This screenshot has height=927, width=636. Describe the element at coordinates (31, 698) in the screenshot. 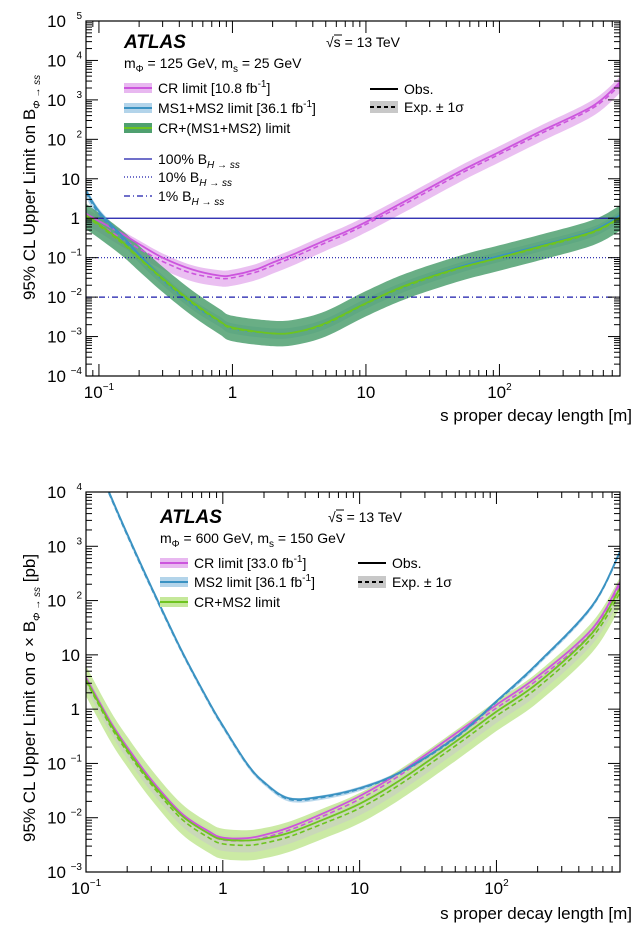

I see `bottom-y-axis-title: 95% CL Upper Limit on σ × BΦ → ss [pb]` at that location.